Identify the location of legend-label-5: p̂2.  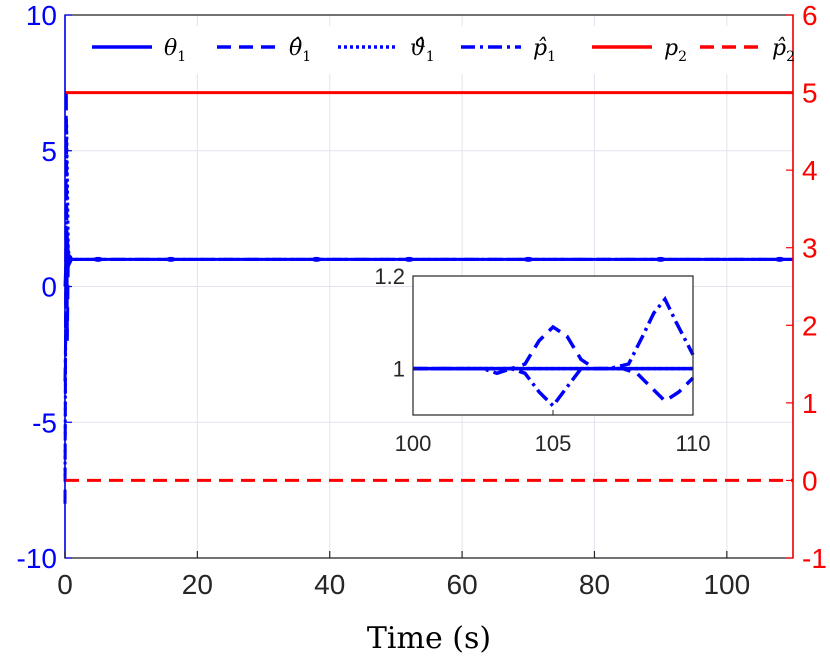
(783, 50).